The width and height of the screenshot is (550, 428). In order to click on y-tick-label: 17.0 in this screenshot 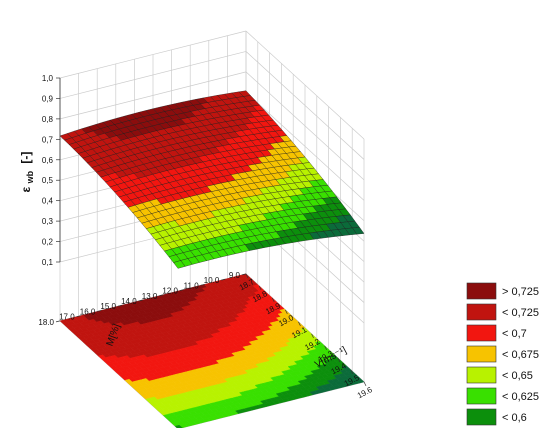, I will do `click(67, 317)`.